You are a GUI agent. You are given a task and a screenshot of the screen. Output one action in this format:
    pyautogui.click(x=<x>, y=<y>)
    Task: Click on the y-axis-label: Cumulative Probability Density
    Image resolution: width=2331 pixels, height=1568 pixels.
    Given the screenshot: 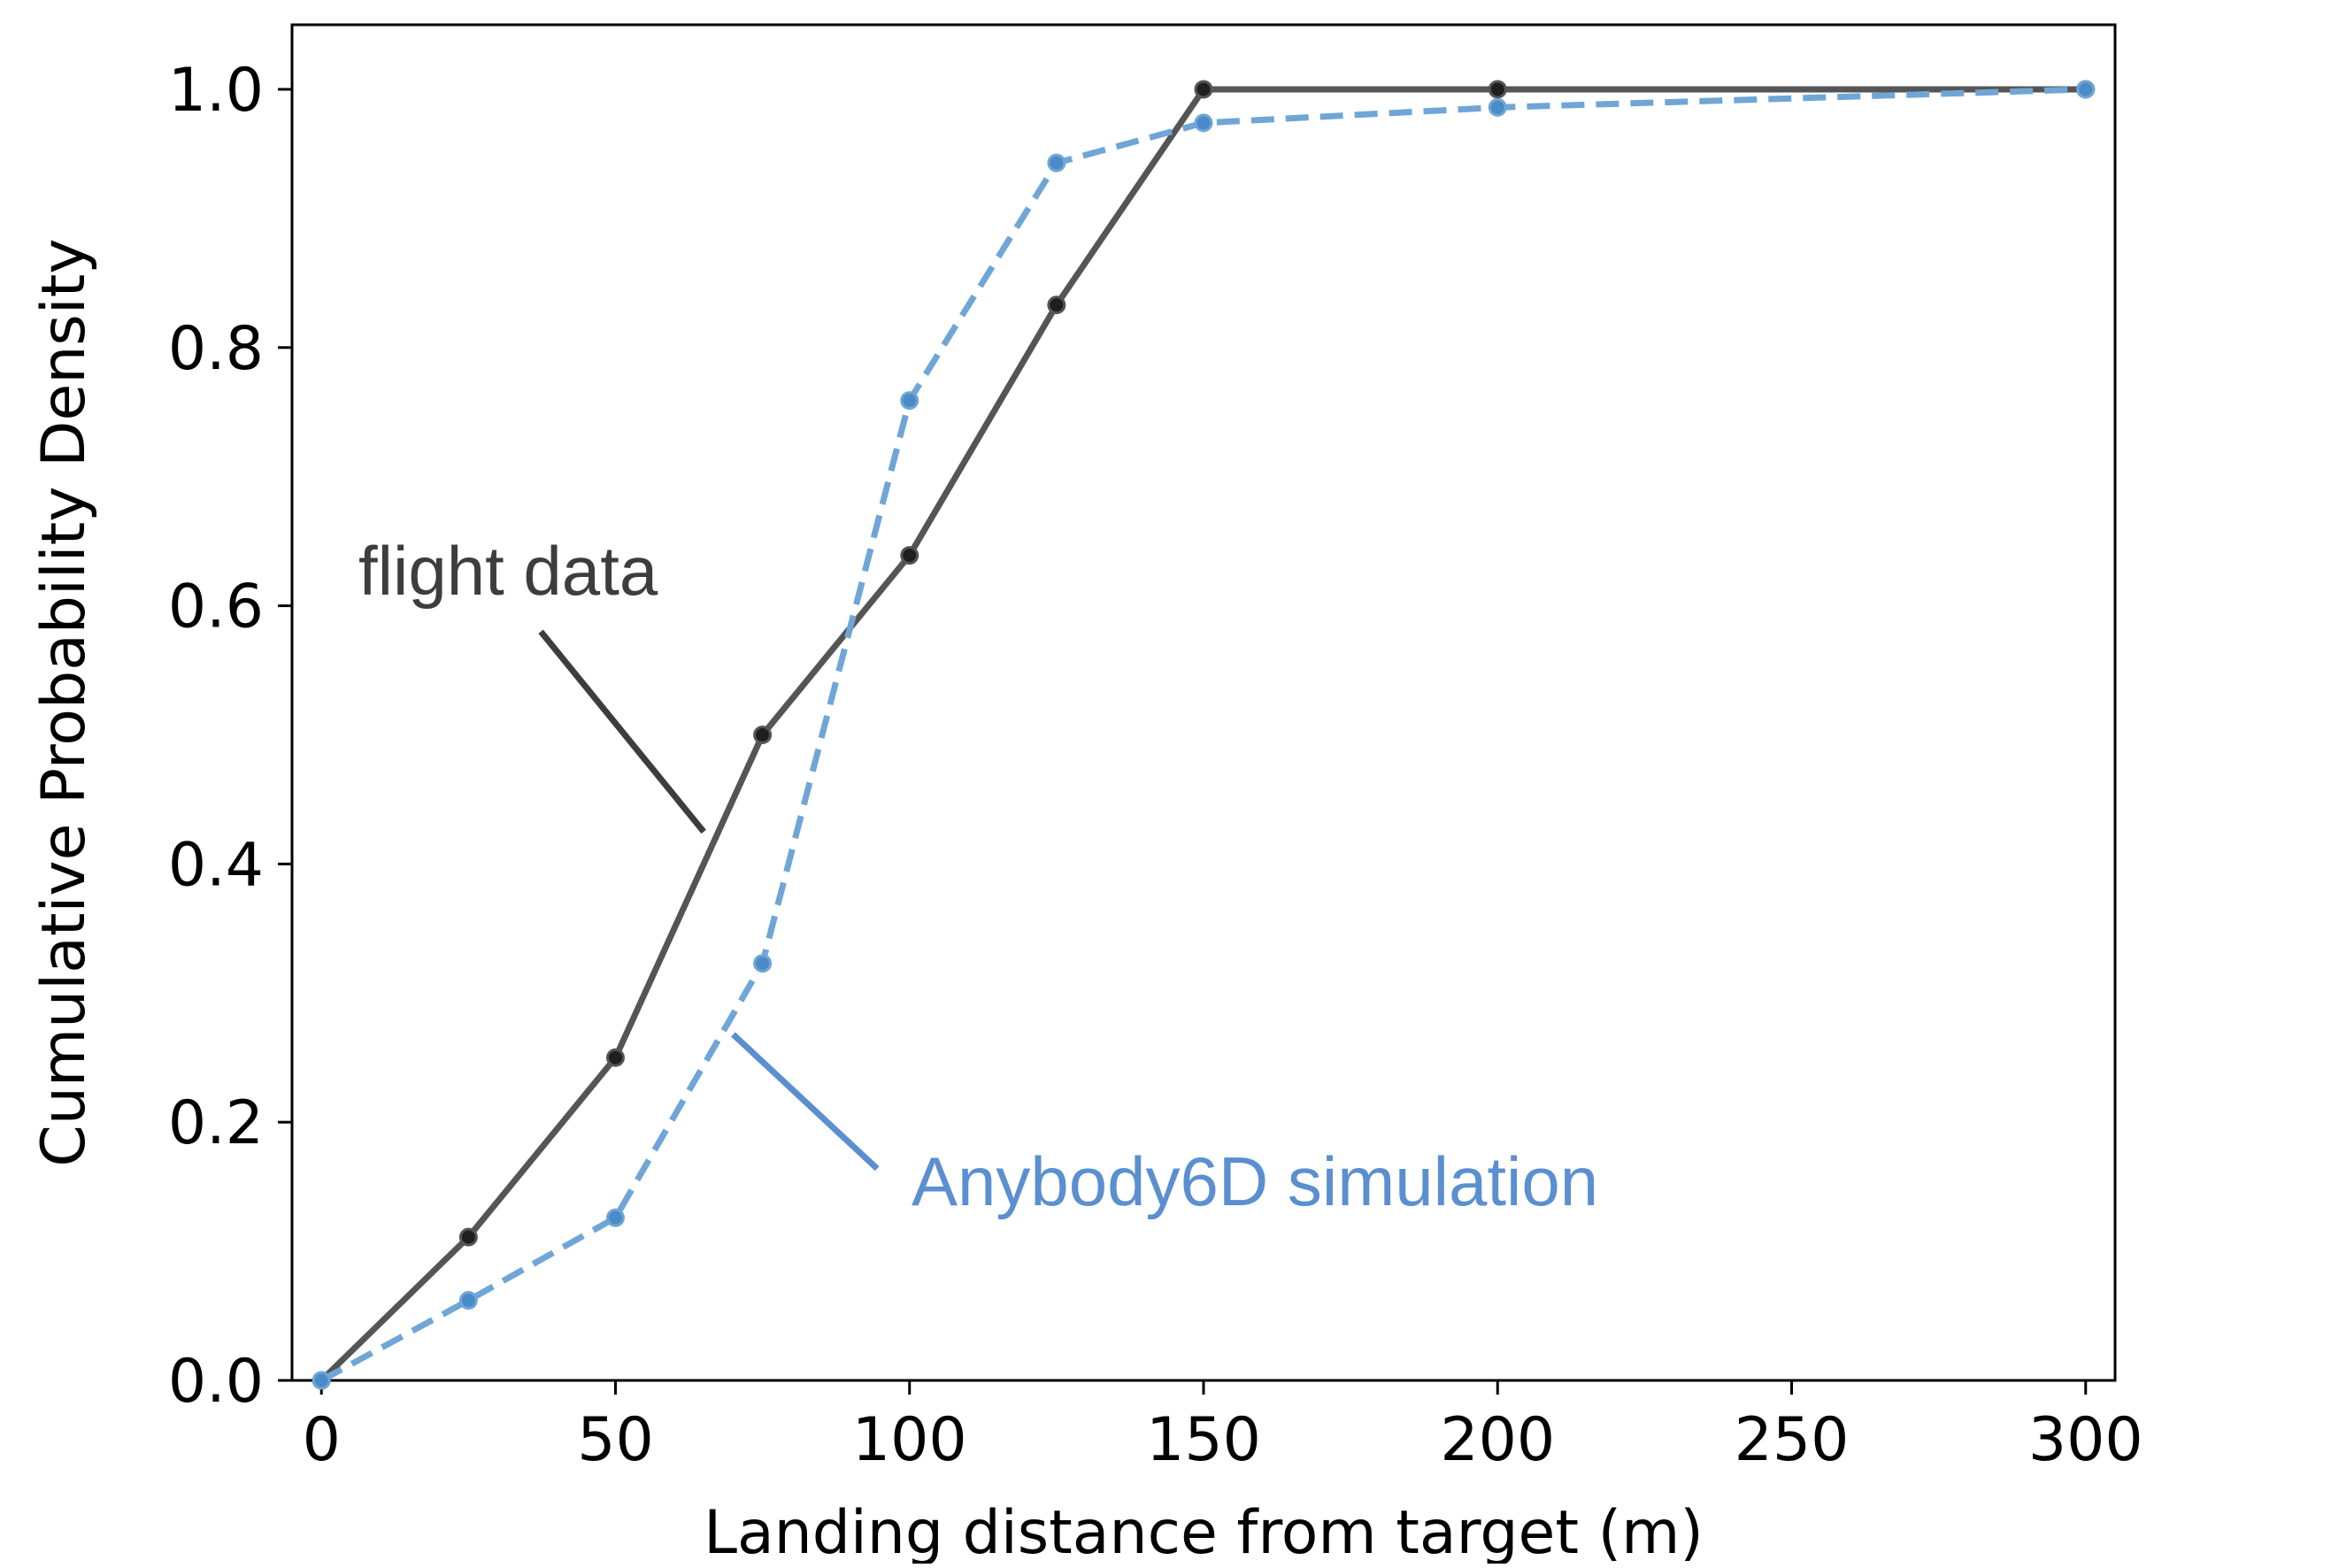 What is the action you would take?
    pyautogui.click(x=64, y=702)
    